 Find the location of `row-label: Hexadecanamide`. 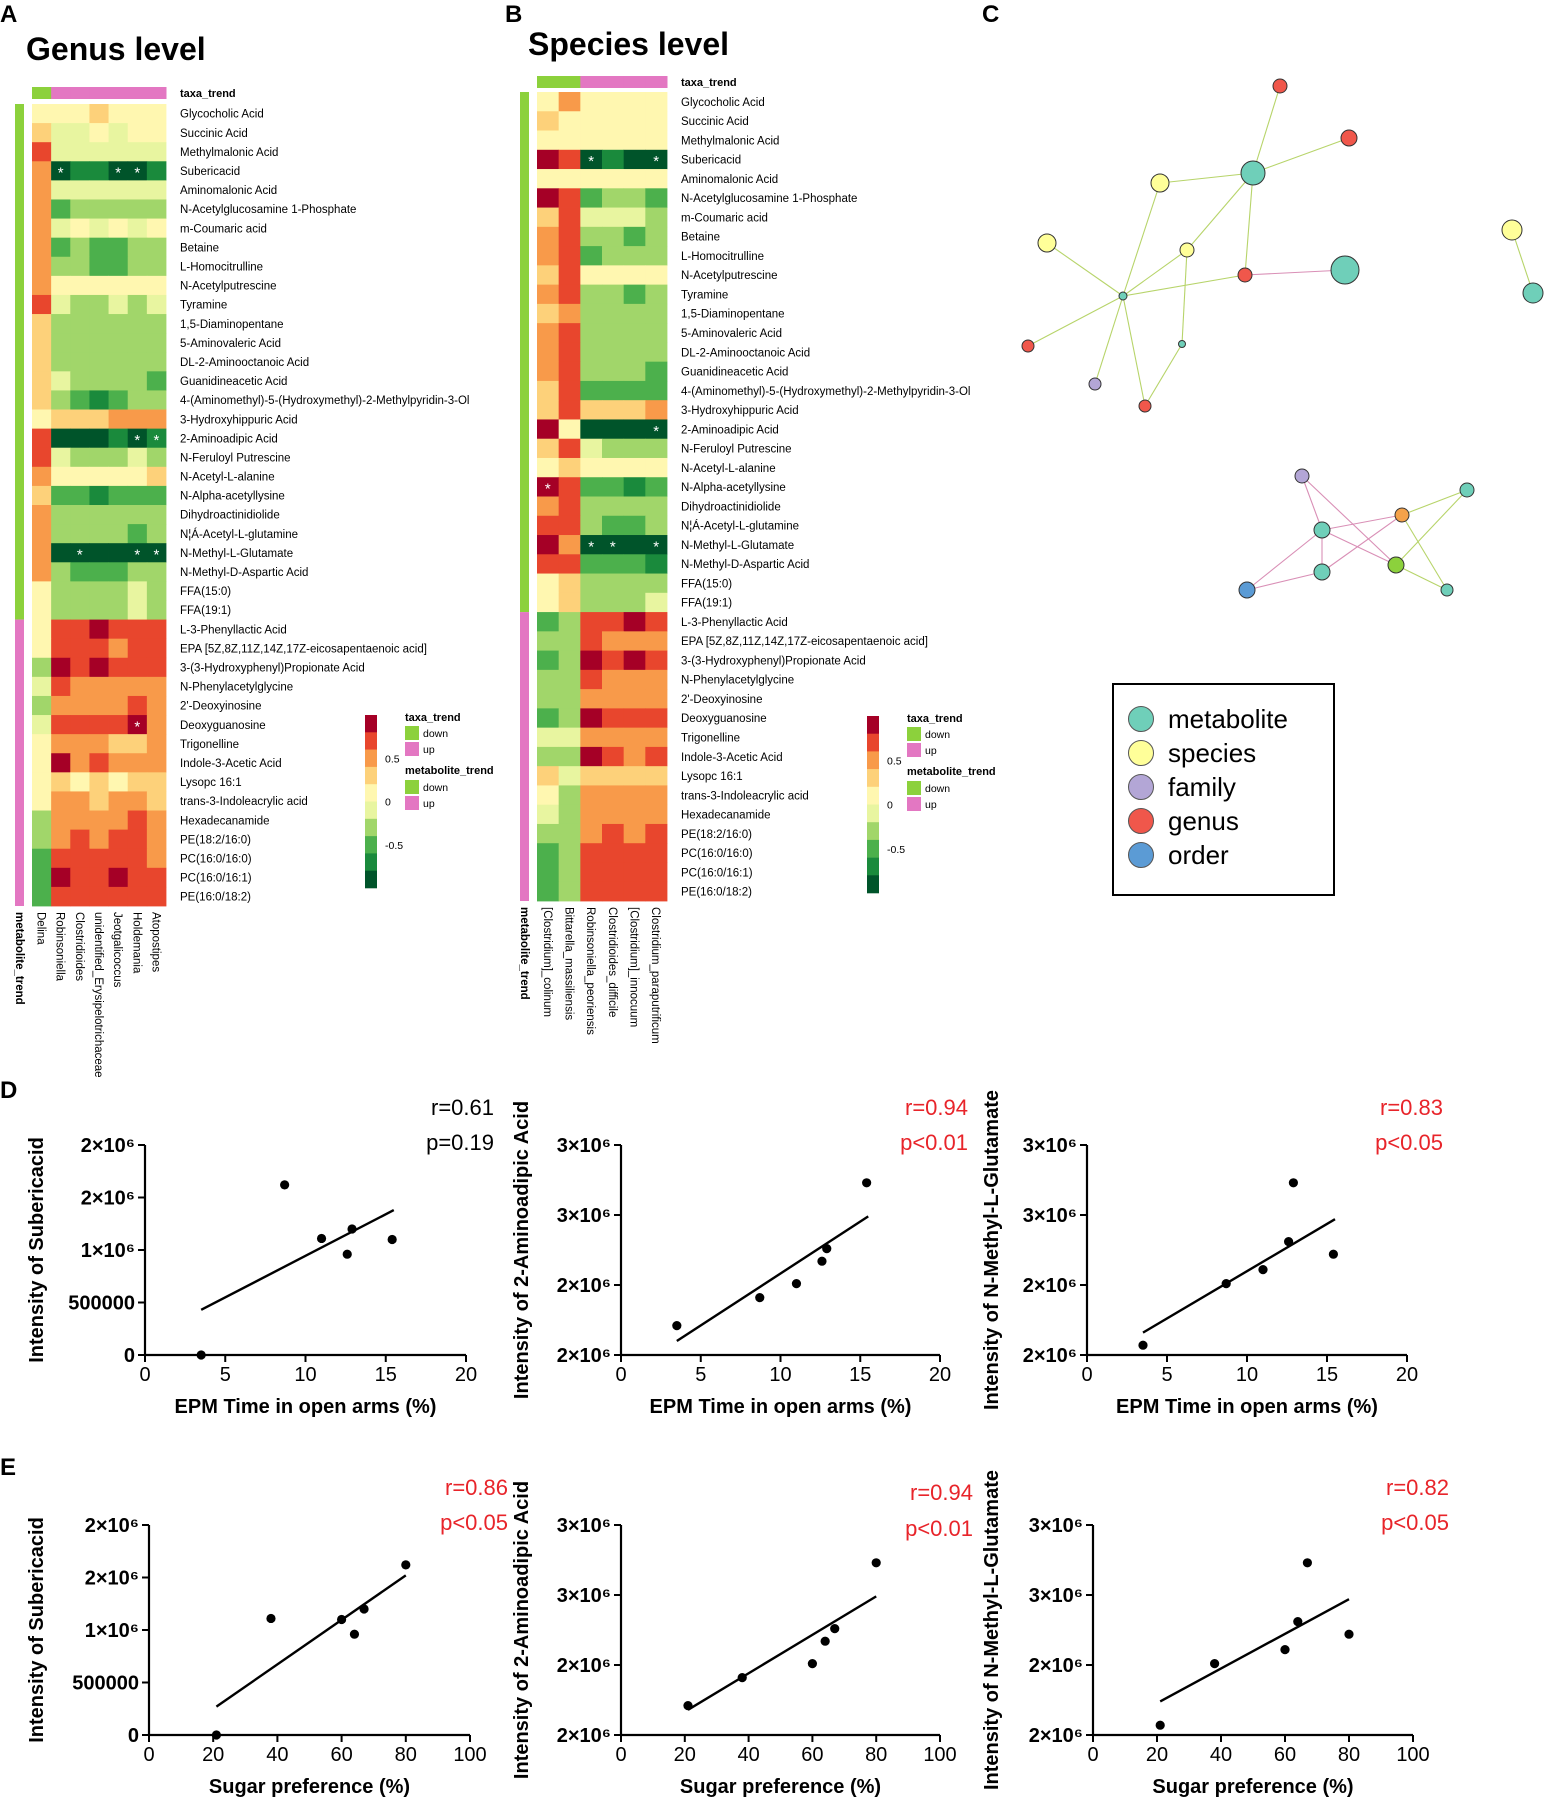

row-label: Hexadecanamide is located at coordinates (726, 816).